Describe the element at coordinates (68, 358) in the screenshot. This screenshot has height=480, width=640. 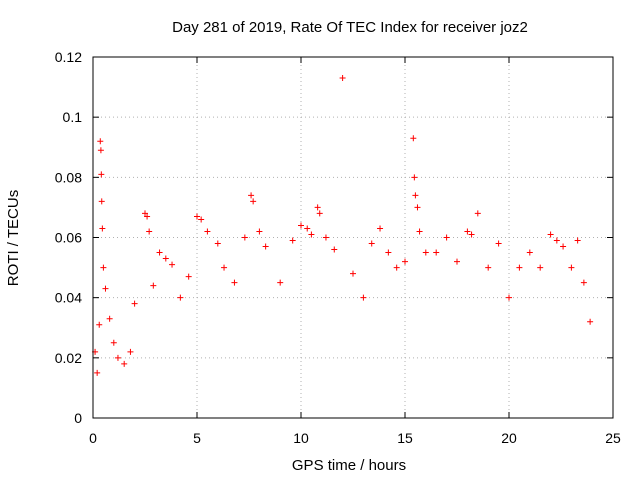
I see `y-tick-label: 0.02` at that location.